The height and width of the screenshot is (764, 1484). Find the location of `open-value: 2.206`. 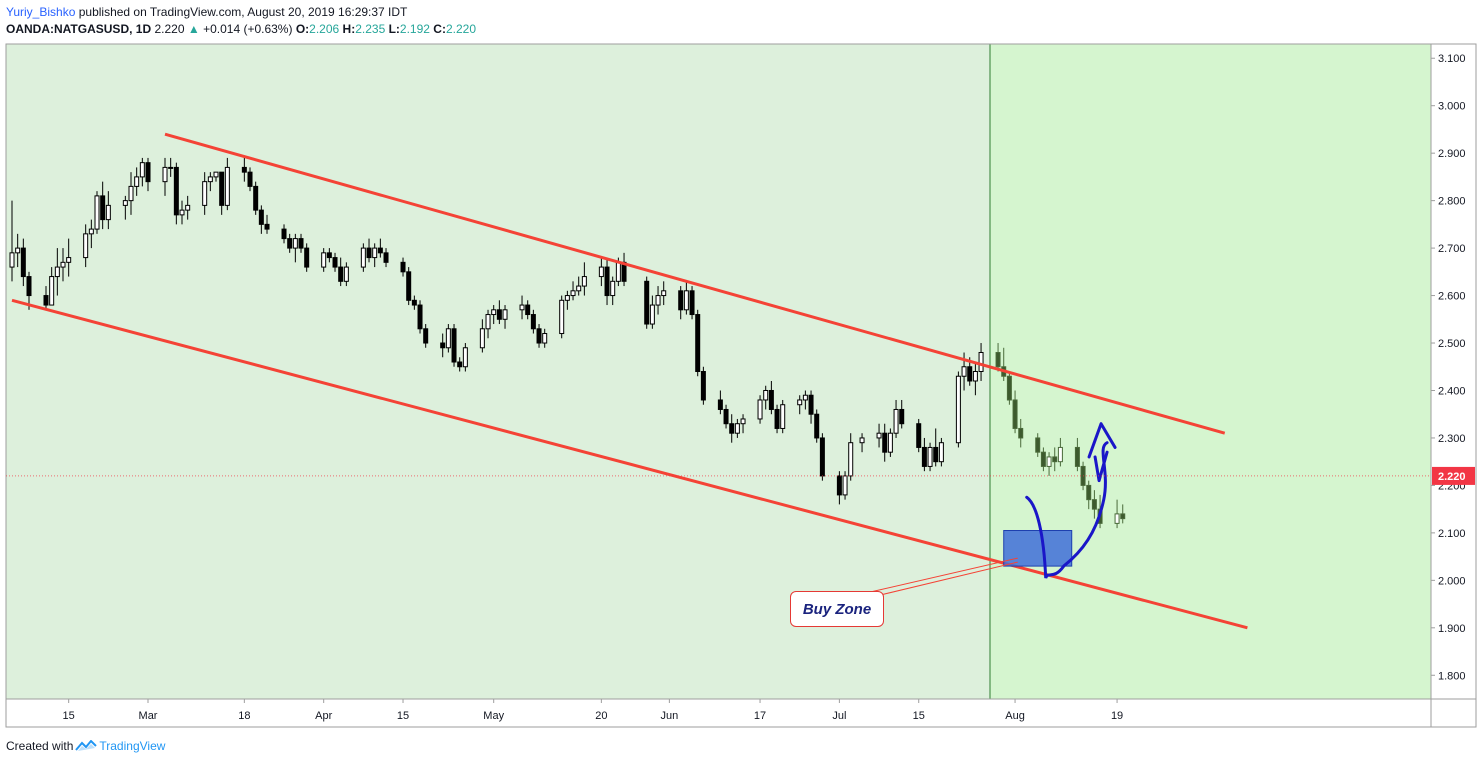

open-value: 2.206 is located at coordinates (324, 29).